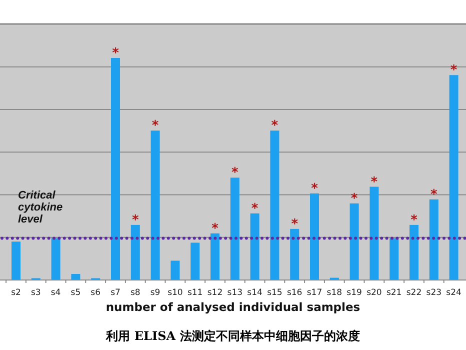 Image resolution: width=466 pixels, height=350 pixels. Describe the element at coordinates (233, 307) in the screenshot. I see `x-axis-title: number of analysed individual samples` at that location.